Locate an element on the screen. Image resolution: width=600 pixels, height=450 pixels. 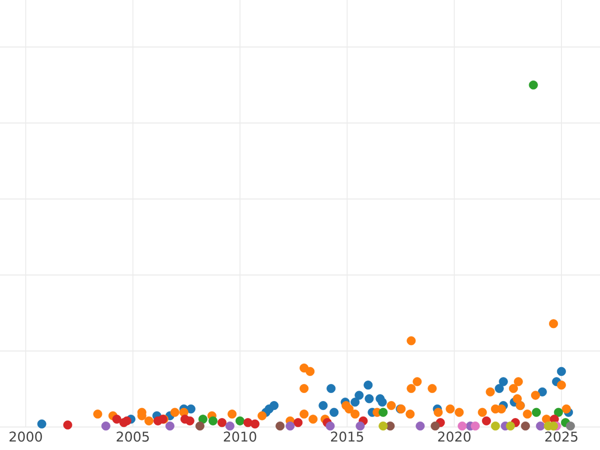
x-tick-label: 2010 is located at coordinates (240, 437).